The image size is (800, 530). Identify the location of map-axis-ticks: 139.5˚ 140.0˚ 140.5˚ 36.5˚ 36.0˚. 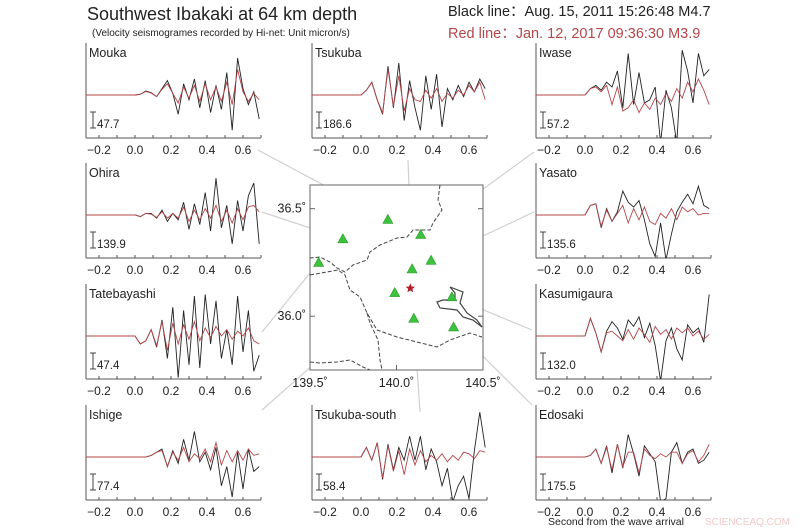
(389, 296).